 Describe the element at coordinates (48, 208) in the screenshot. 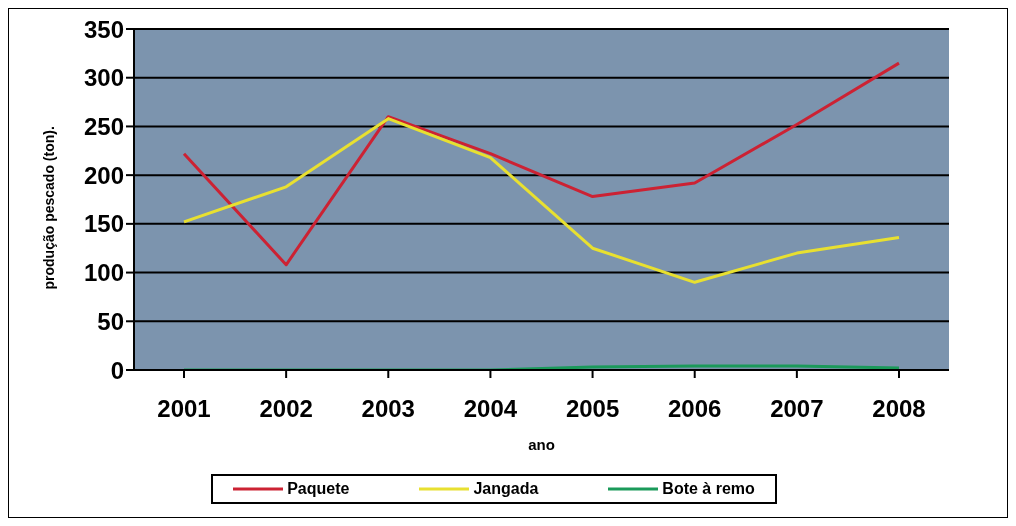

I see `y-axis-title: produção pescado (ton).` at that location.